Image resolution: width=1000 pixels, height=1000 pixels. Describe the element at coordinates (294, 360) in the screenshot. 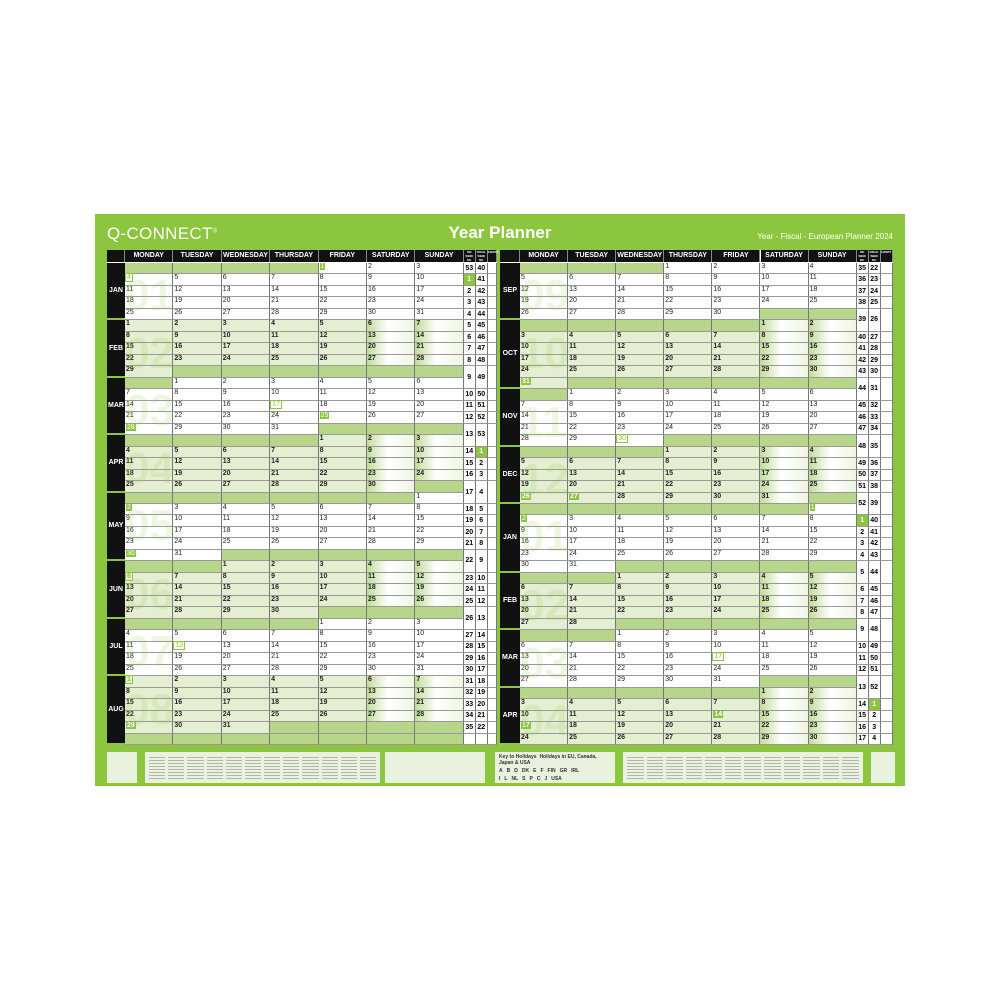

I see `day-cell: 25` at that location.